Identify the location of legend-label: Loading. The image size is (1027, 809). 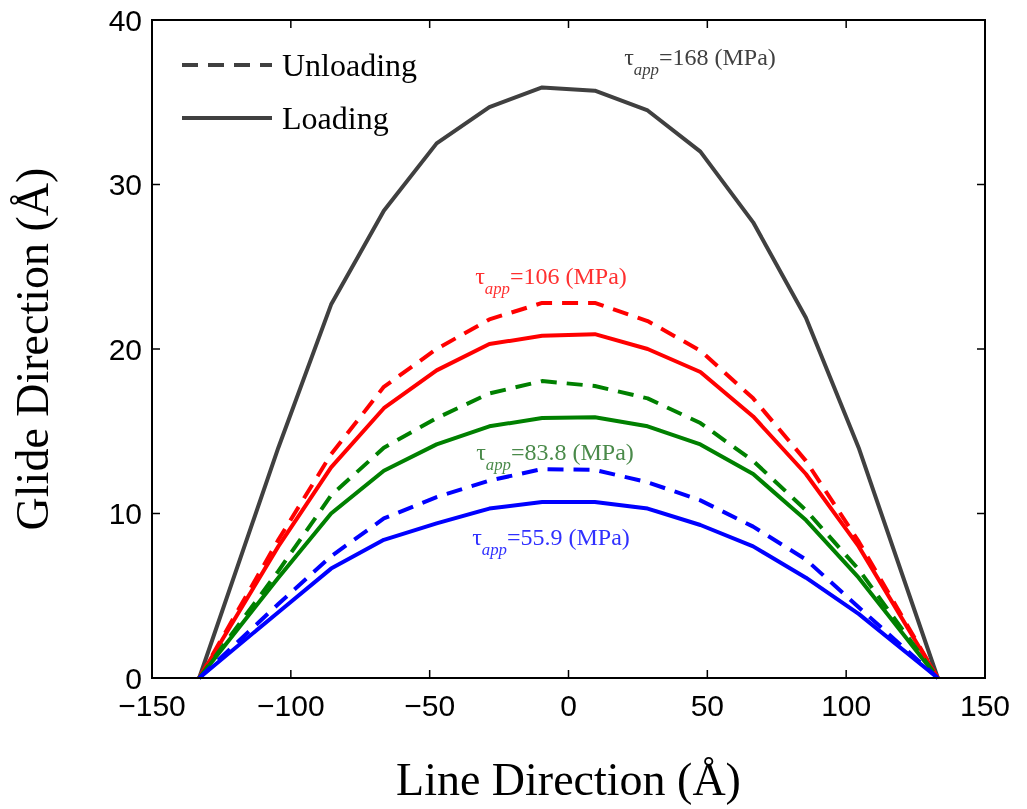
(335, 118).